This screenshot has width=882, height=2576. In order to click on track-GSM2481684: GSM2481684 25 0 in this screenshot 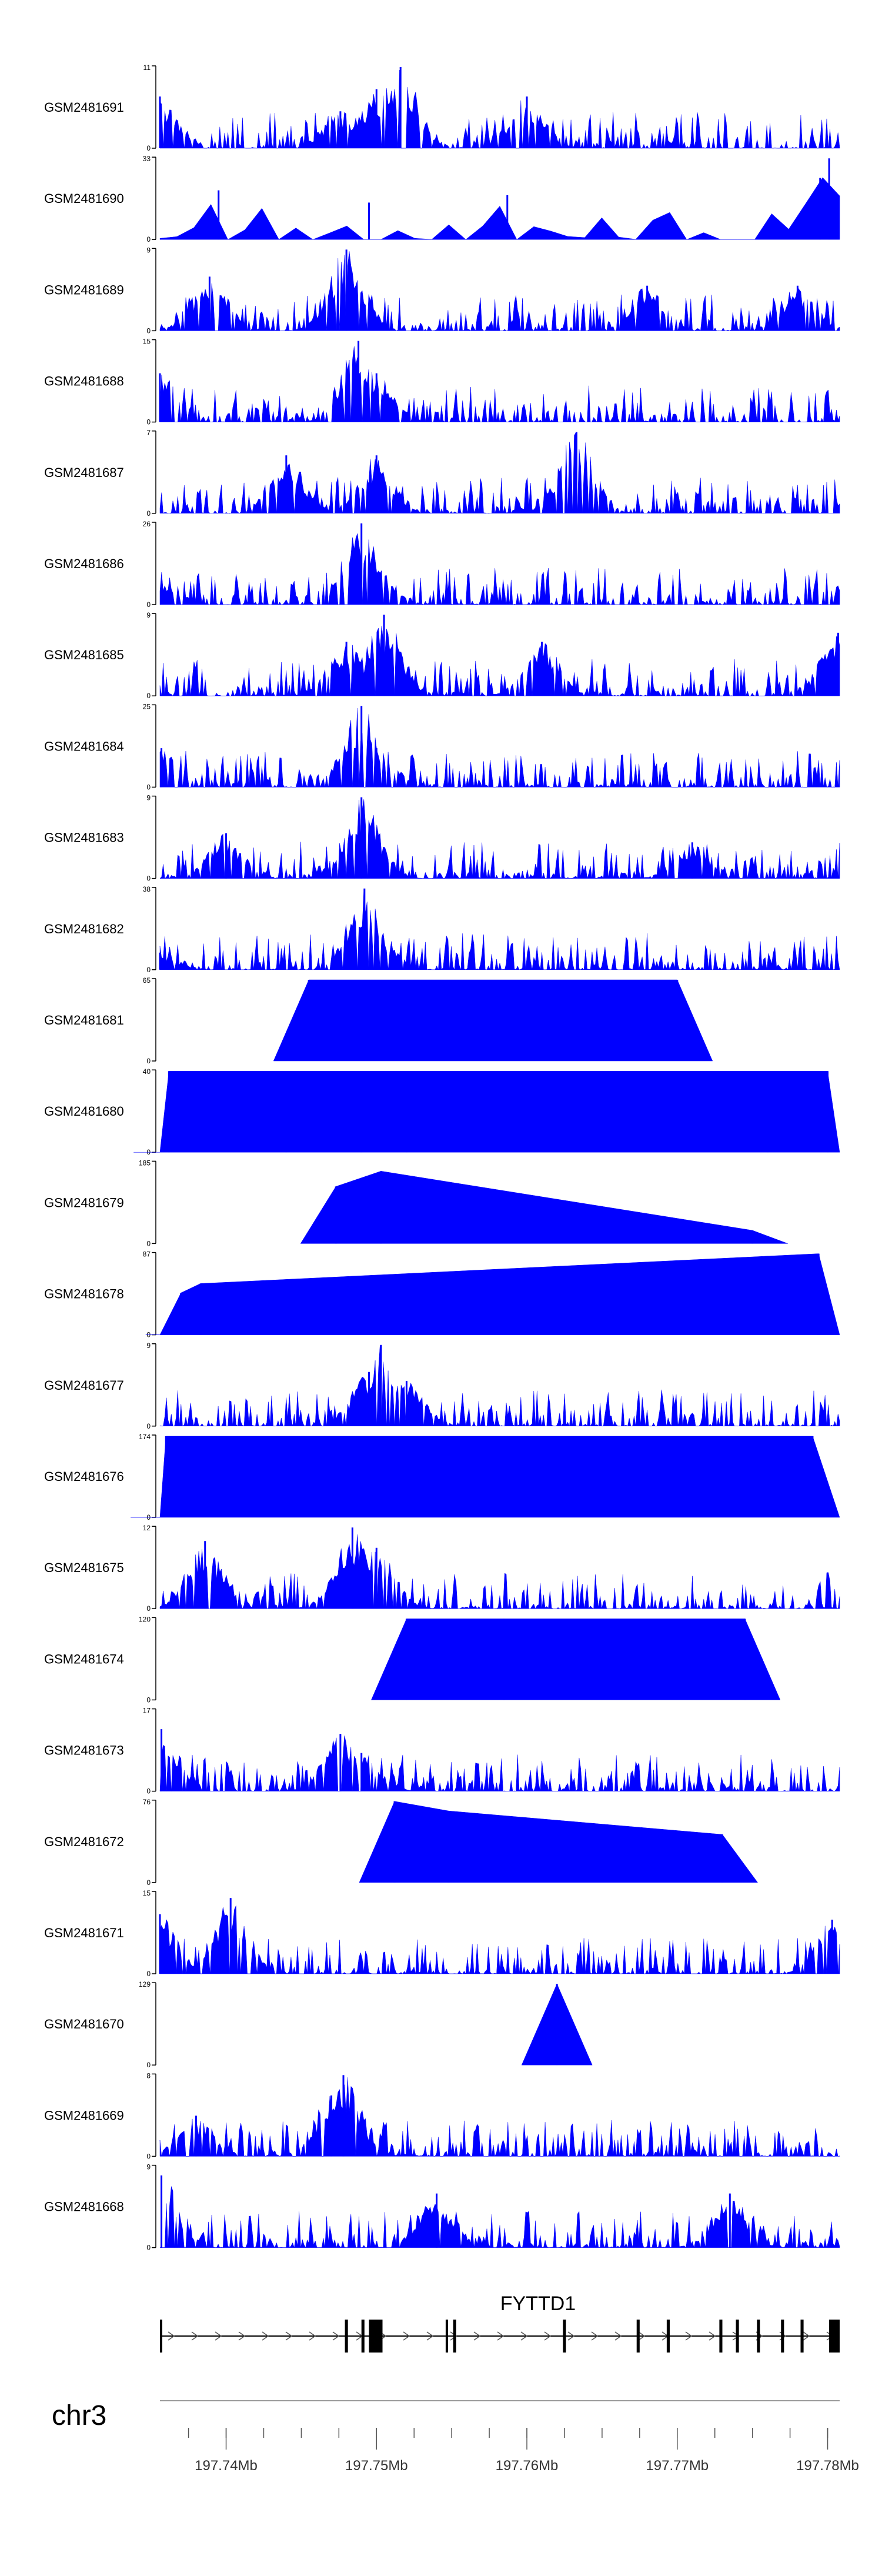, I will do `click(442, 746)`.